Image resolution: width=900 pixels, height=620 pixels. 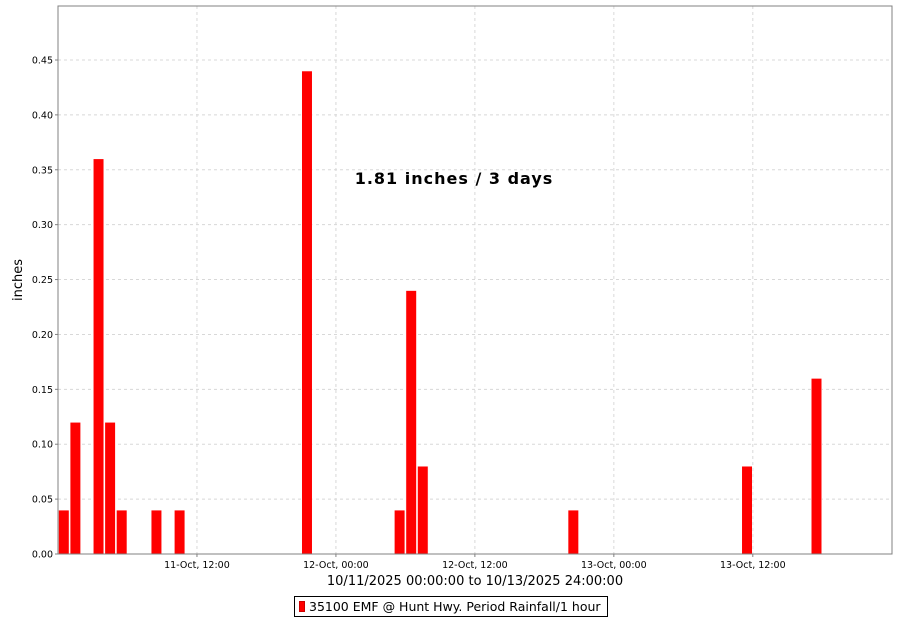 I want to click on y-tick-label: 0.05, so click(x=42, y=500).